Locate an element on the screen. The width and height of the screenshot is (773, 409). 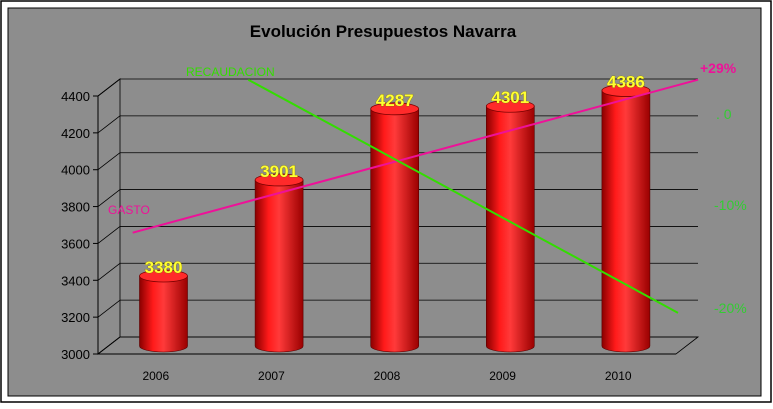
secondary-axis-label-0: . 0 is located at coordinates (724, 114).